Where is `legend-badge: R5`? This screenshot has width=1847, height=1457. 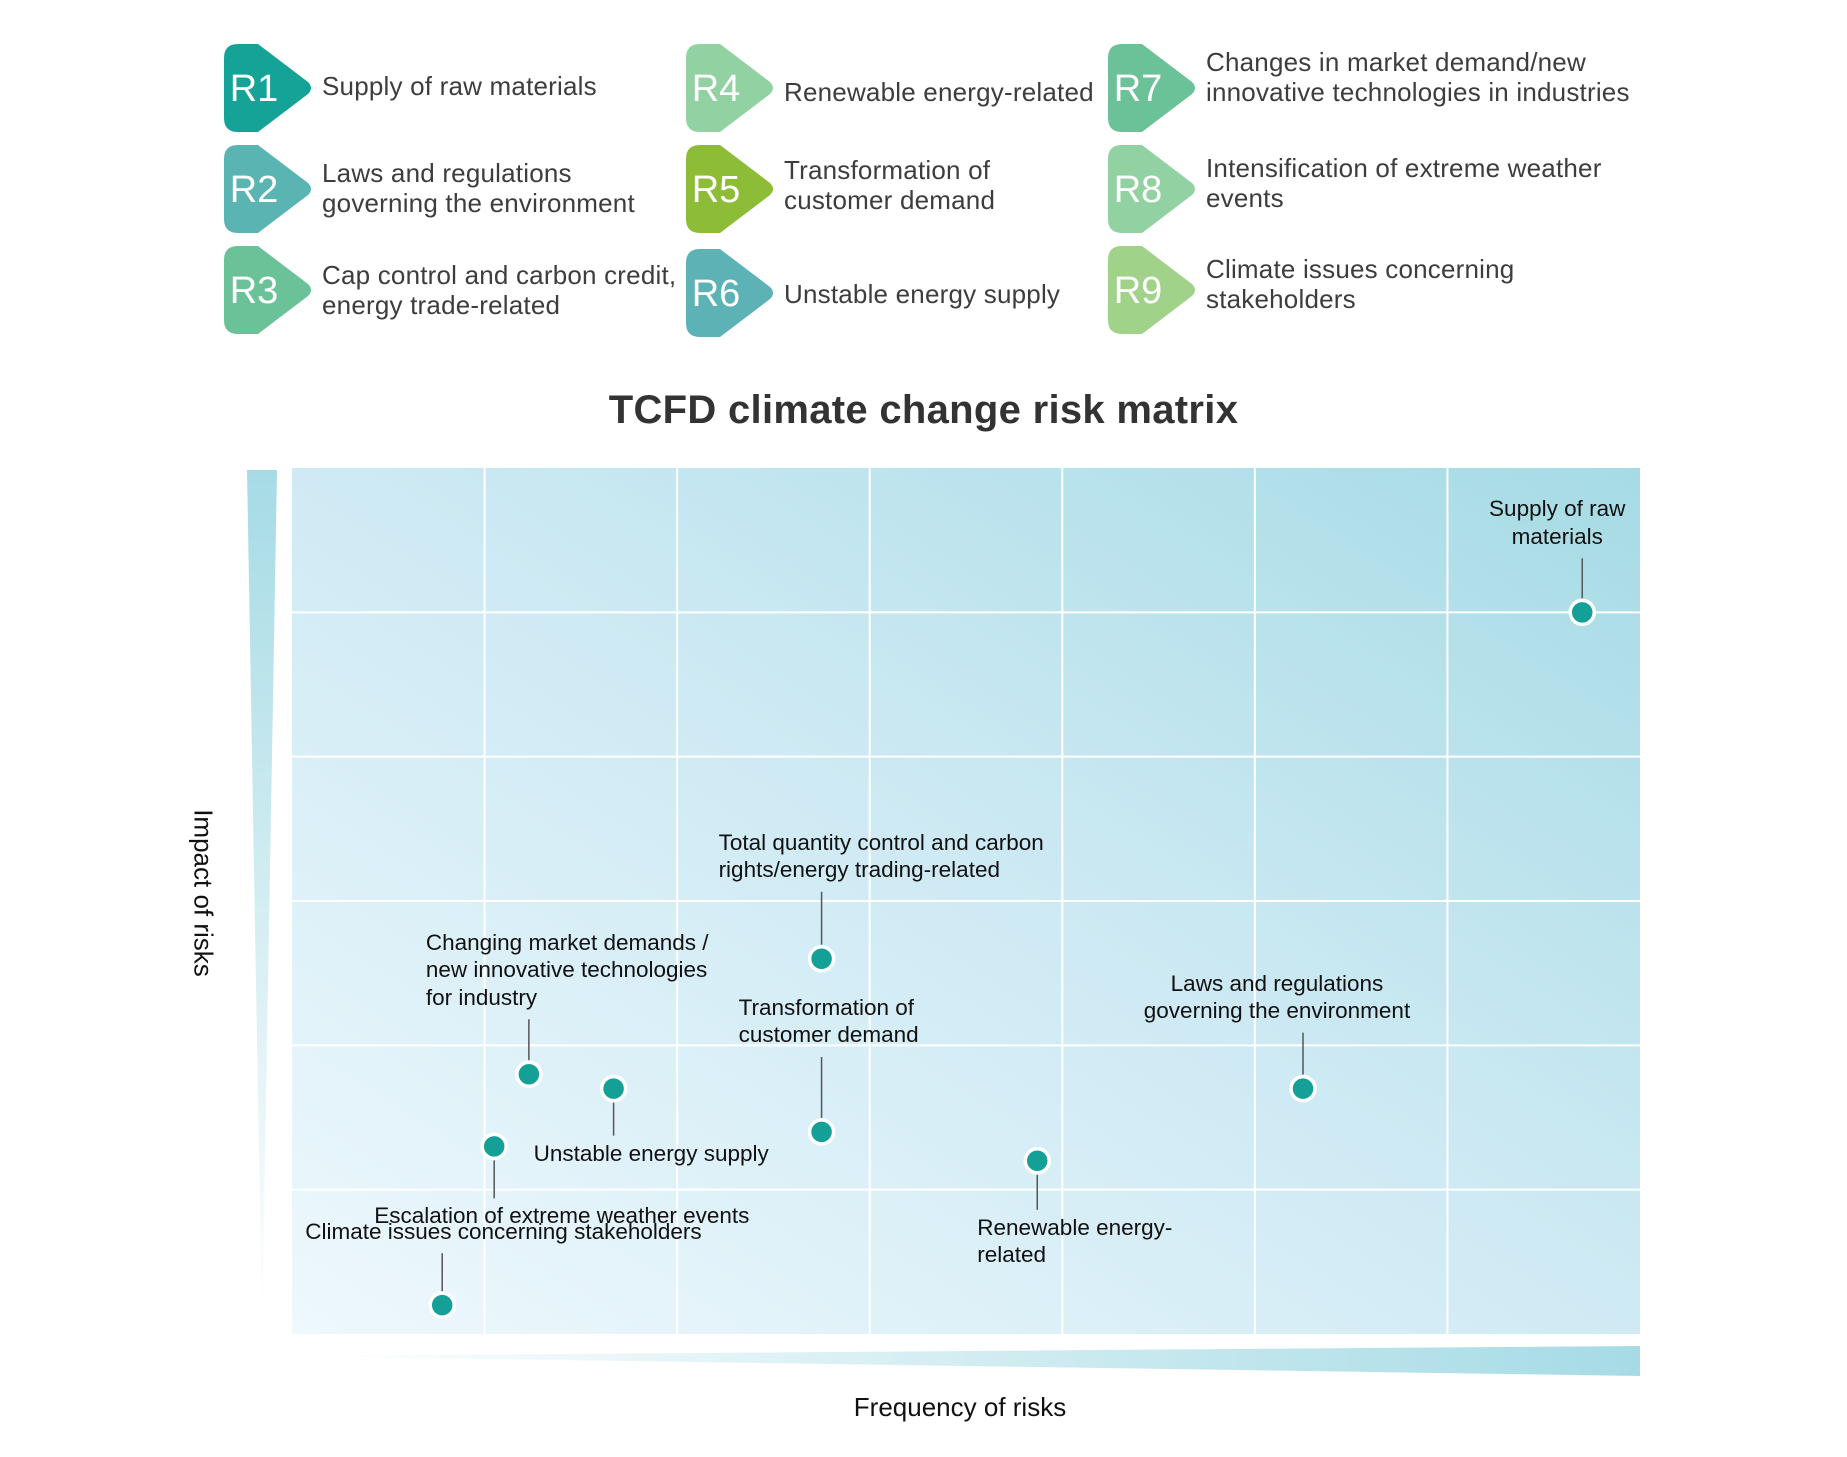
legend-badge: R5 is located at coordinates (730, 189).